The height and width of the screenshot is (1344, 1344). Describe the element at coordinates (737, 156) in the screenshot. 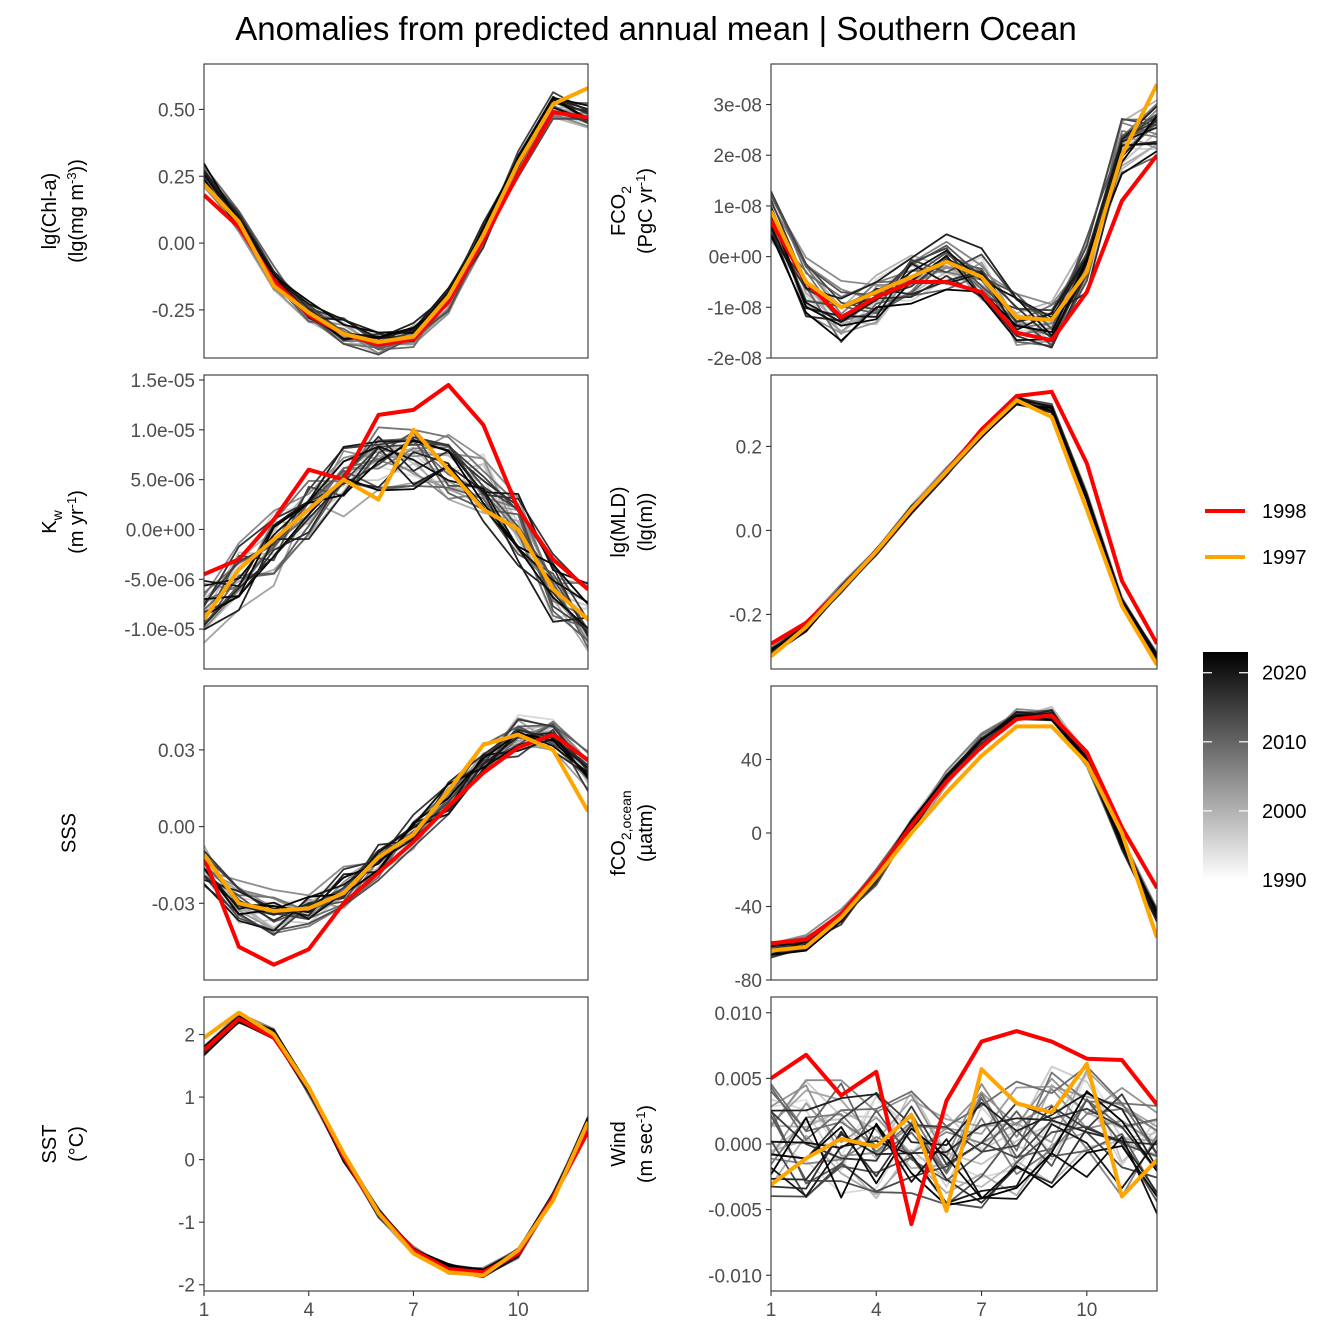

I see `y-tick-label-fco2: 2e-08` at that location.